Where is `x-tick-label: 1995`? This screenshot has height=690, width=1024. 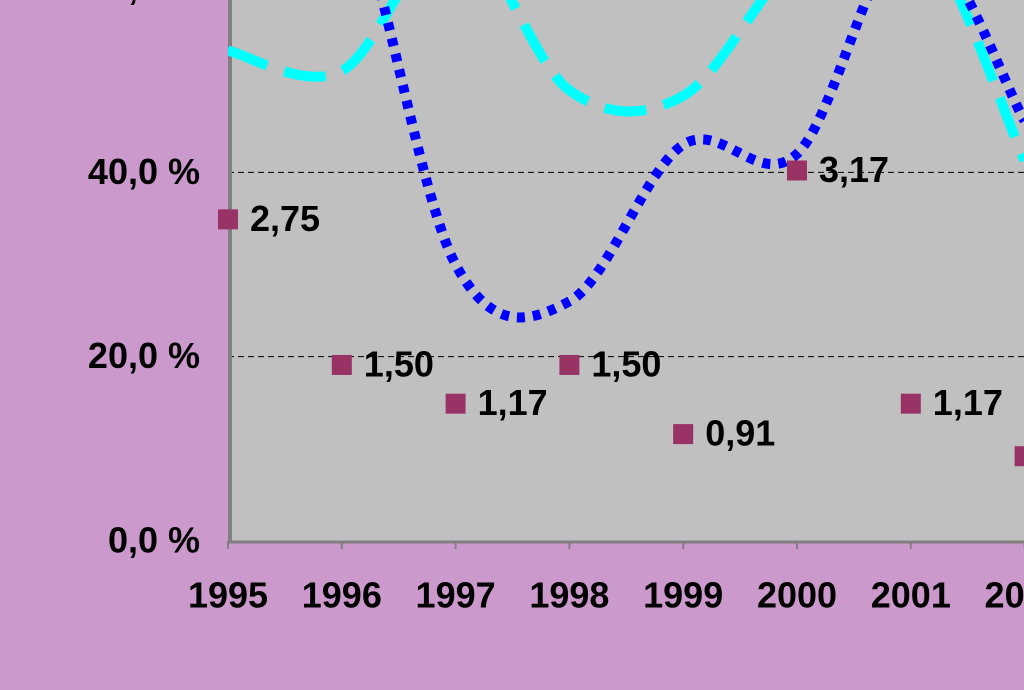 x-tick-label: 1995 is located at coordinates (228, 595).